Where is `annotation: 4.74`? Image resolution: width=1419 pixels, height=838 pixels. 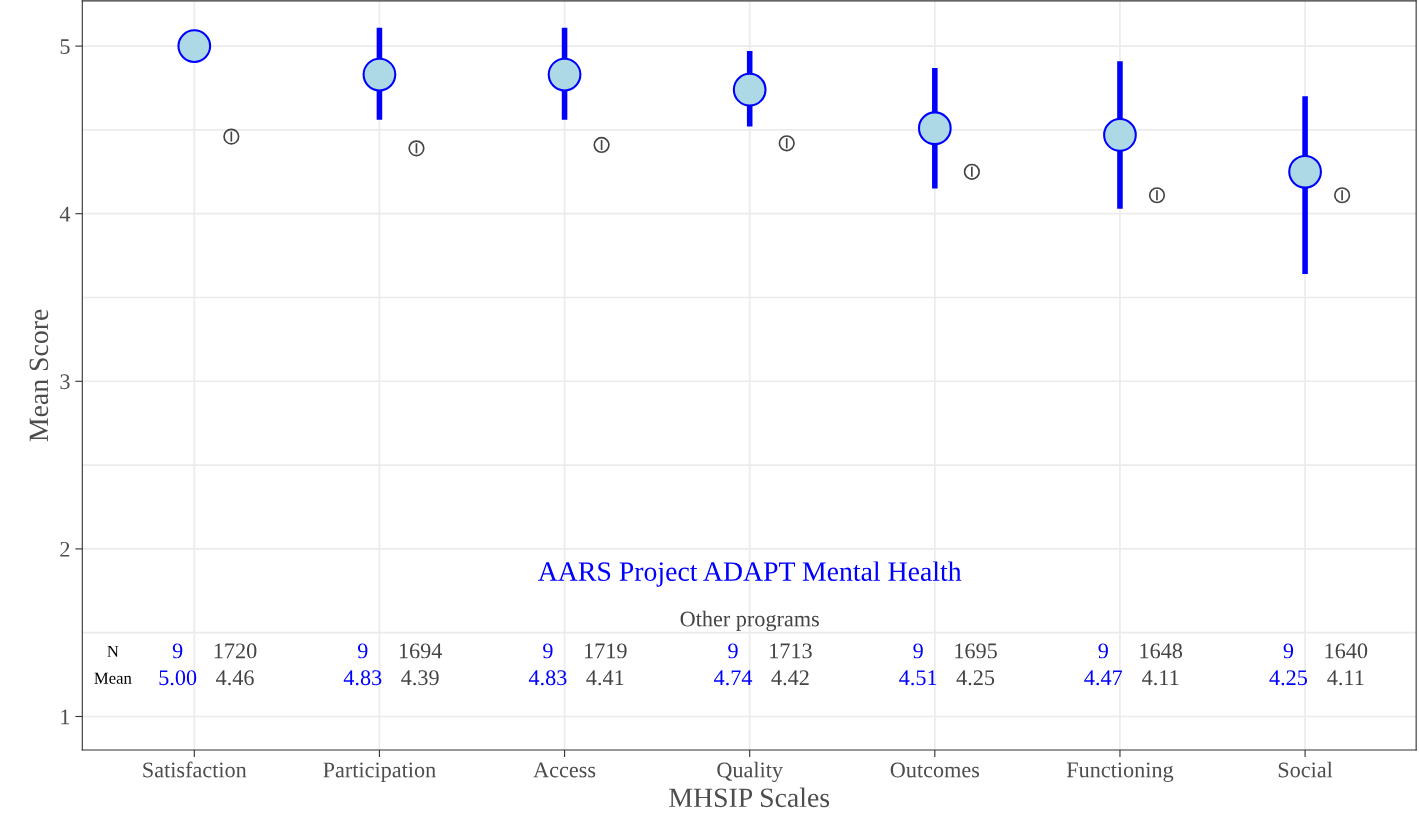 annotation: 4.74 is located at coordinates (733, 678).